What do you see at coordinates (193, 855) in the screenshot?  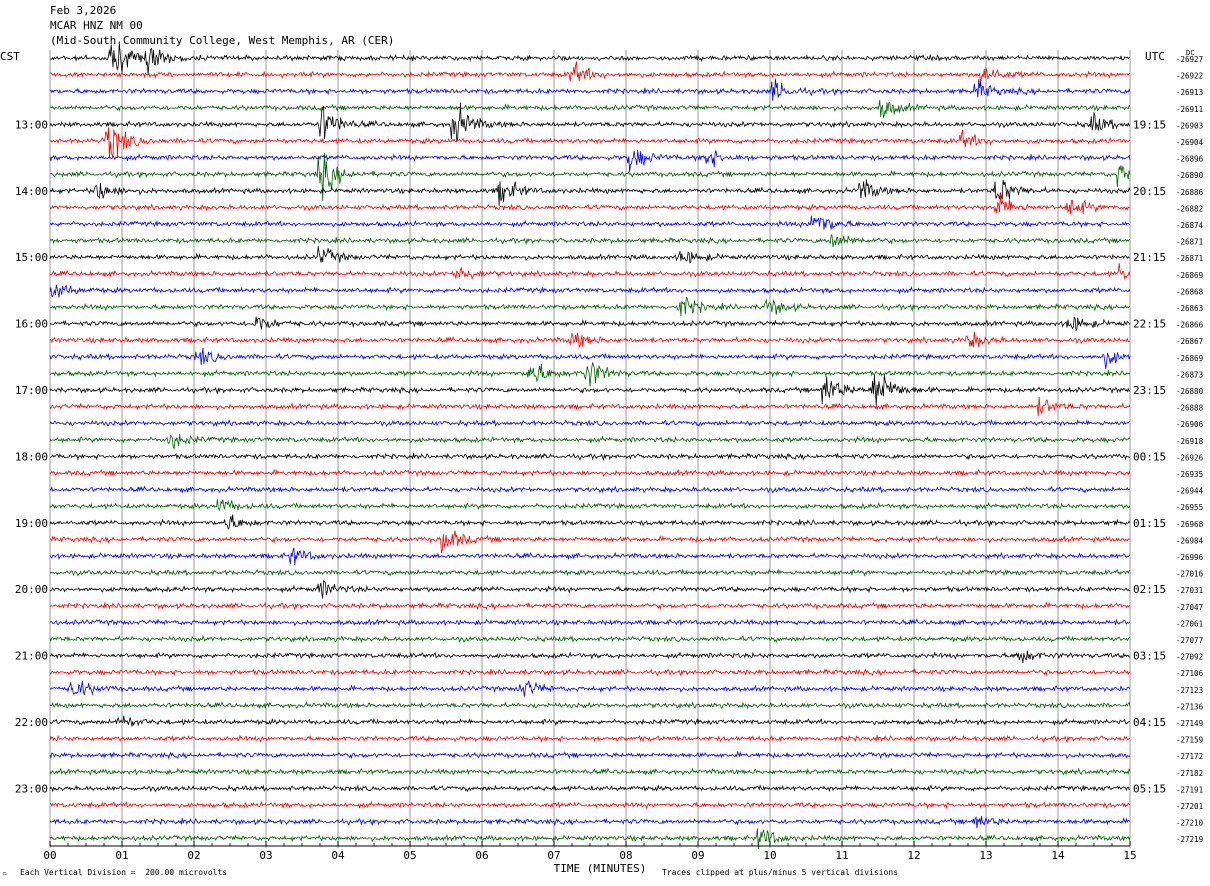 I see `x-tick-label: 02` at bounding box center [193, 855].